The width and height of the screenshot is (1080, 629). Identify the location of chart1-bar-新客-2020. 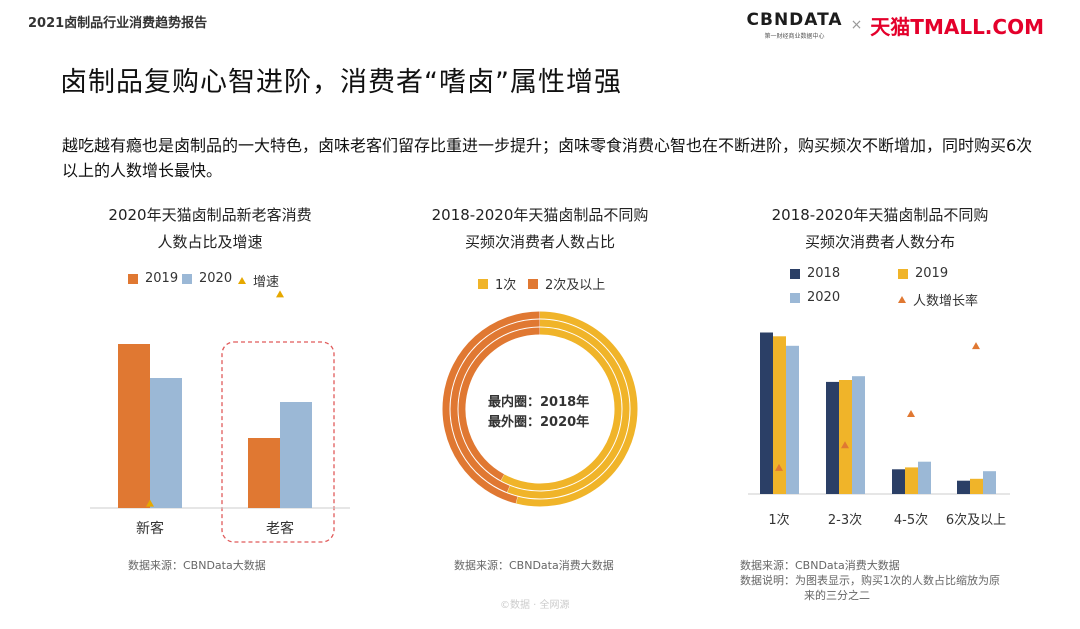
(166, 443).